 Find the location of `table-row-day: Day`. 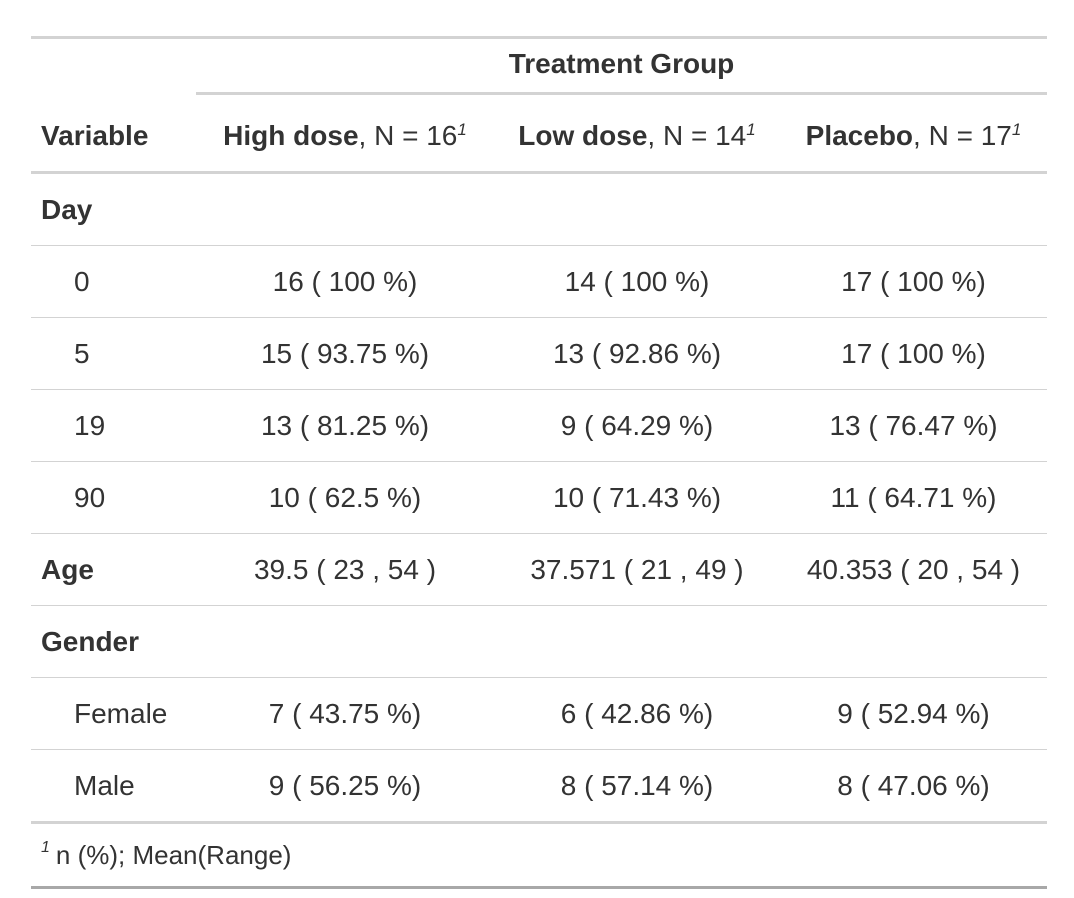

table-row-day: Day is located at coordinates (539, 209).